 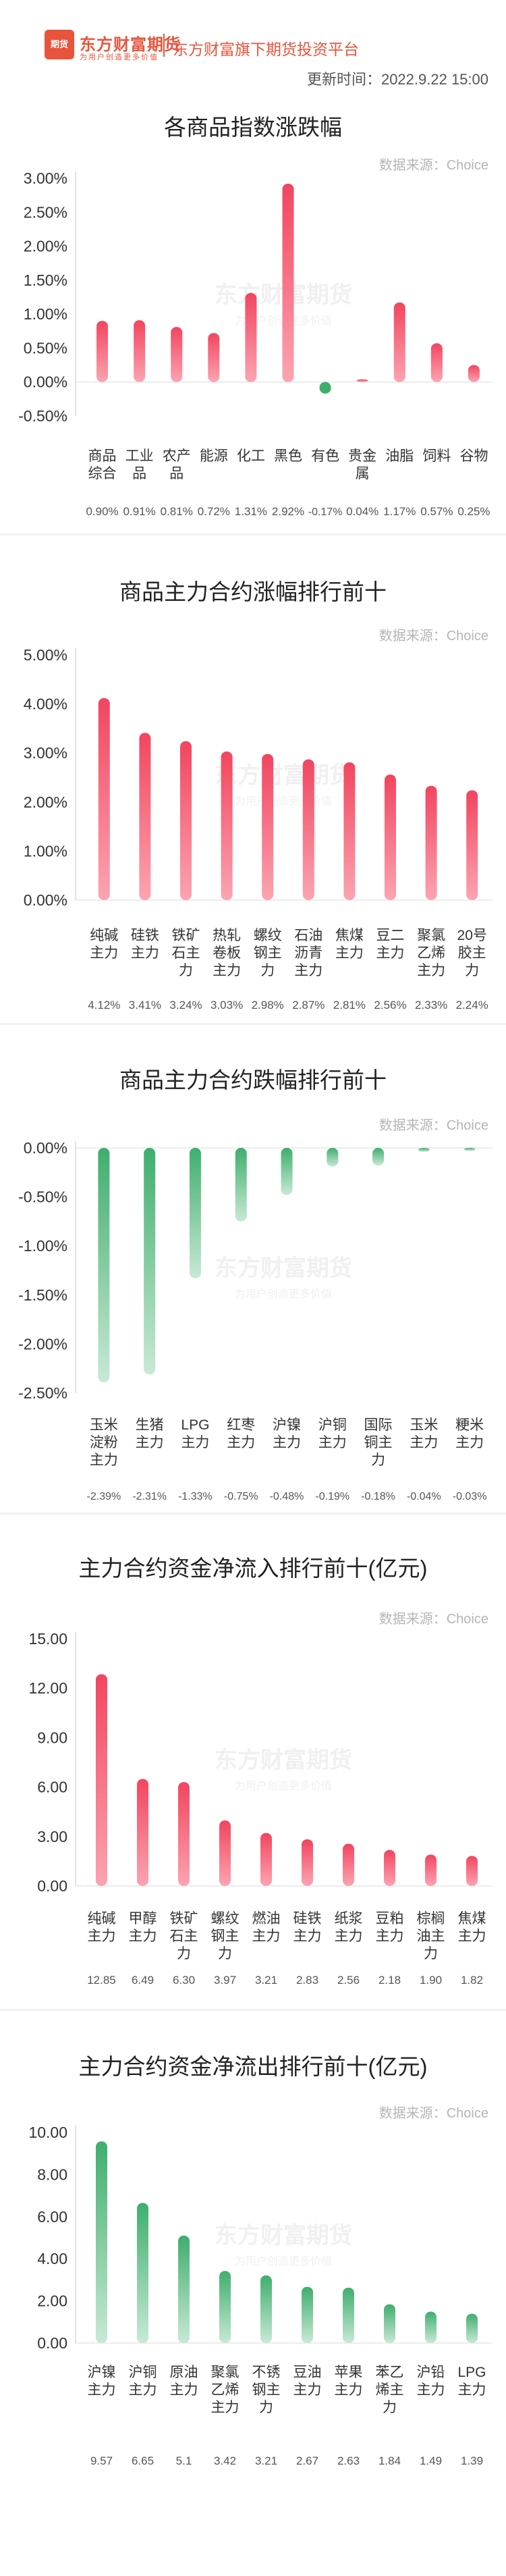 I want to click on category-label: 豆粕主力, so click(x=390, y=1928).